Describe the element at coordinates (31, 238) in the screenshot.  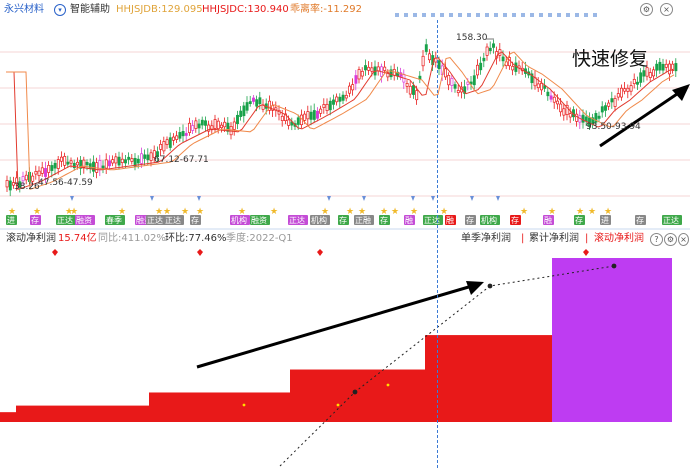
I see `indicator-title: 滚动净利润` at that location.